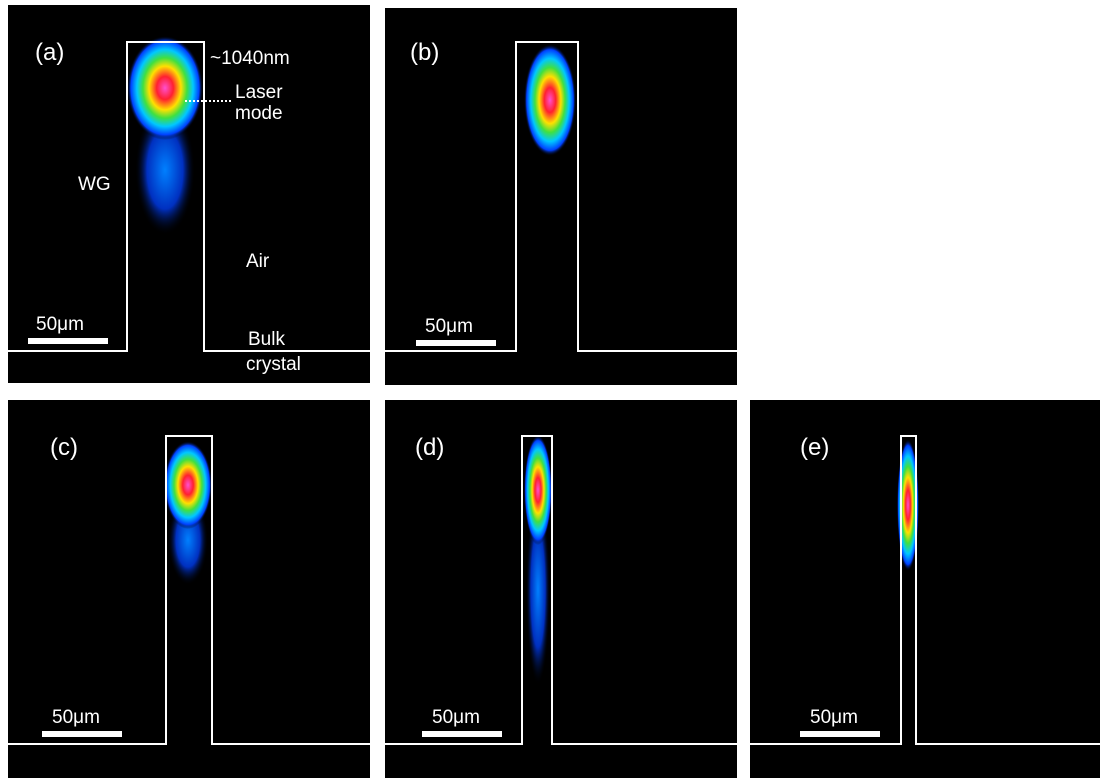 Image resolution: width=1100 pixels, height=778 pixels. What do you see at coordinates (258, 261) in the screenshot?
I see `air-label: Air` at bounding box center [258, 261].